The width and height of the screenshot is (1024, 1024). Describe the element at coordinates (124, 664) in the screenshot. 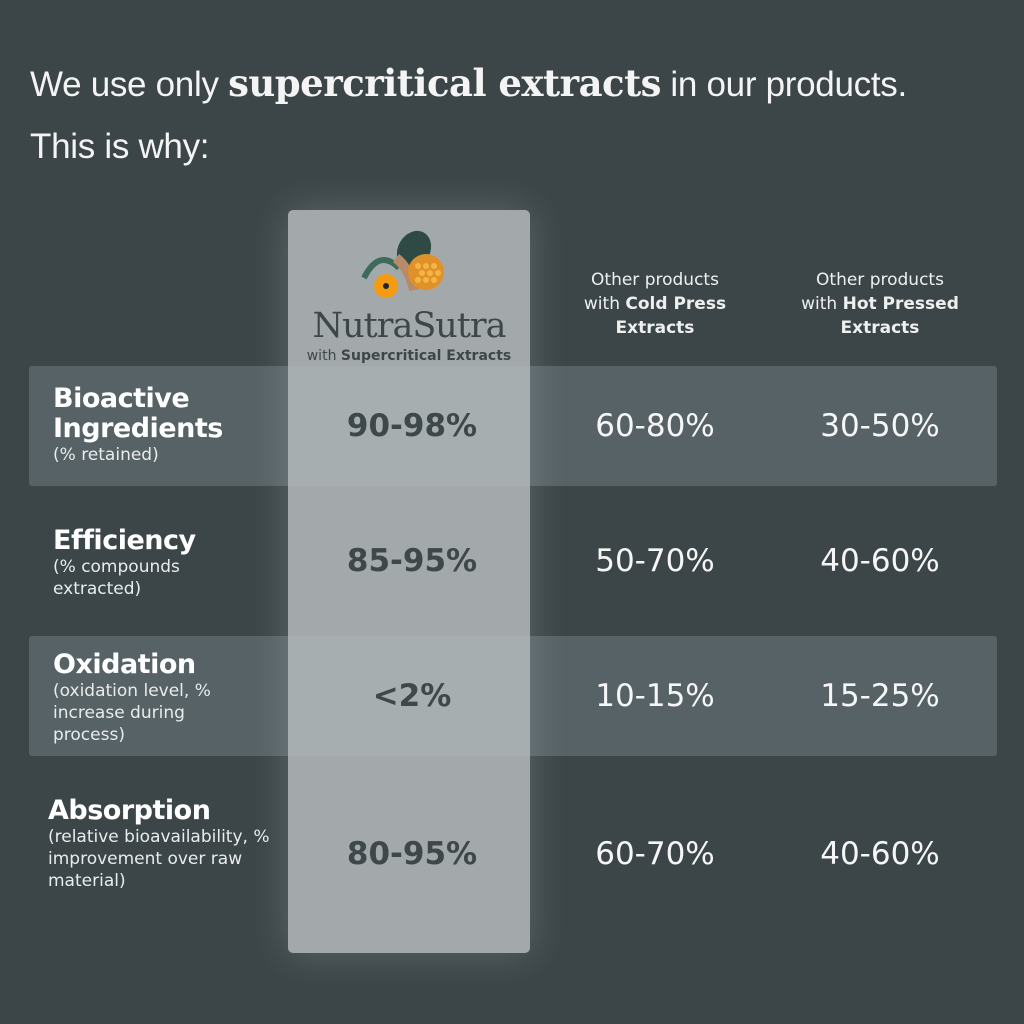

I see `row-title: Oxidation` at that location.